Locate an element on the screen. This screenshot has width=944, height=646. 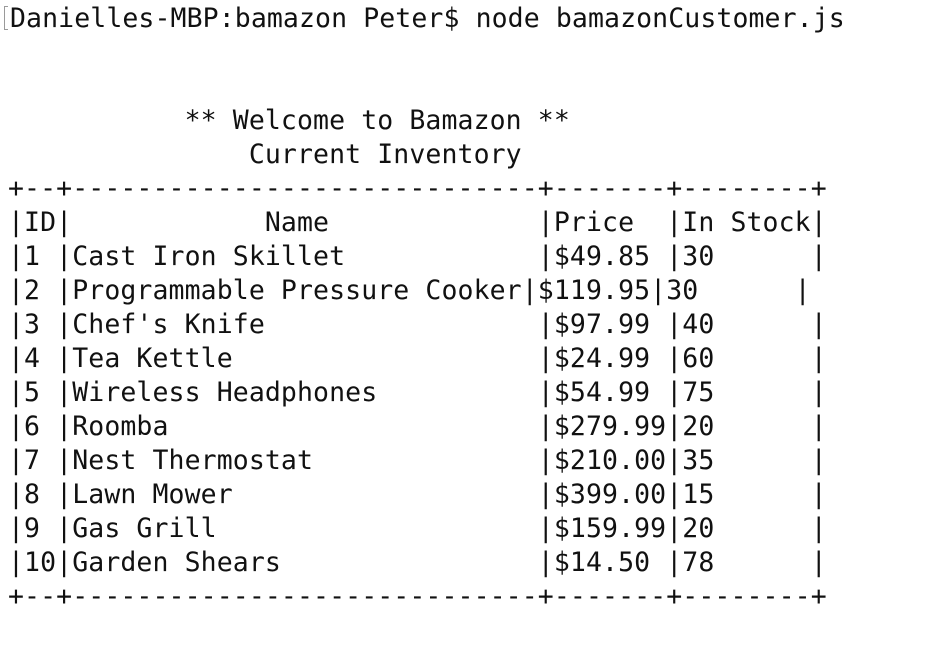
table-row: |3 |Chef's Knife |$97.99 |40 | is located at coordinates (417, 324).